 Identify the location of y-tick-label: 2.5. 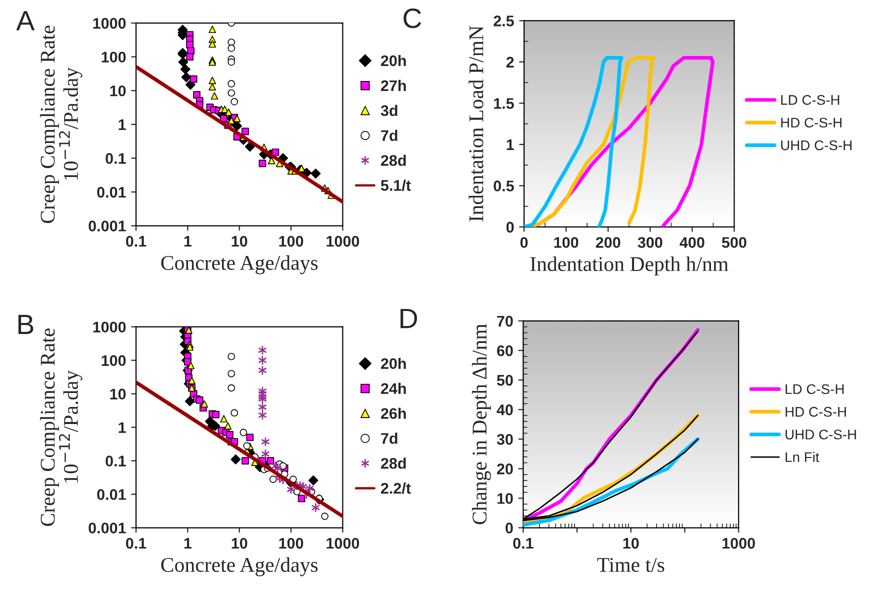
(504, 21).